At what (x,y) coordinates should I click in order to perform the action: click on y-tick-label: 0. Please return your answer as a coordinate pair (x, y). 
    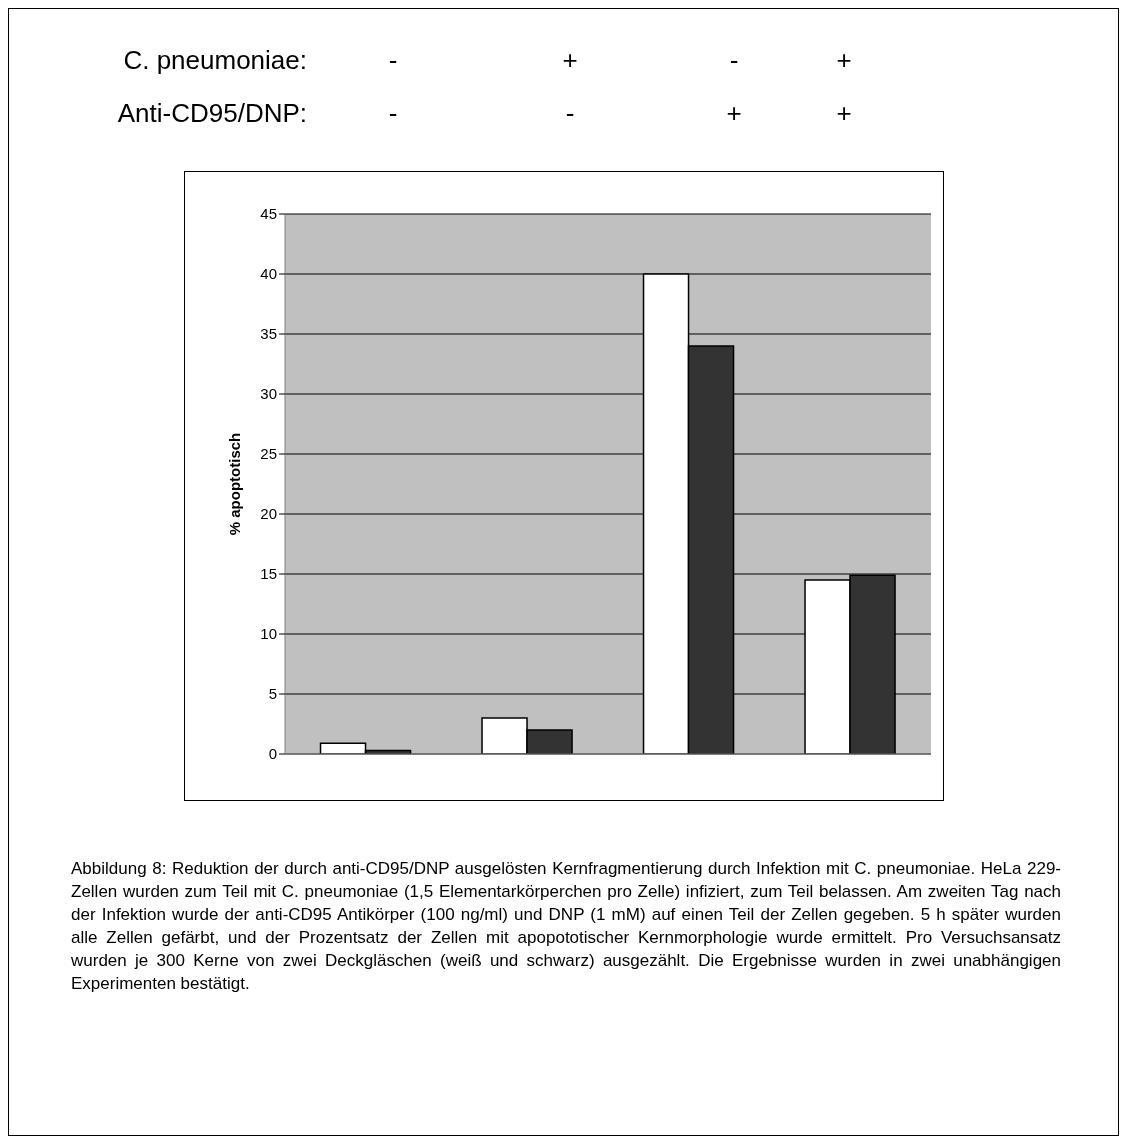
    Looking at the image, I should click on (272, 754).